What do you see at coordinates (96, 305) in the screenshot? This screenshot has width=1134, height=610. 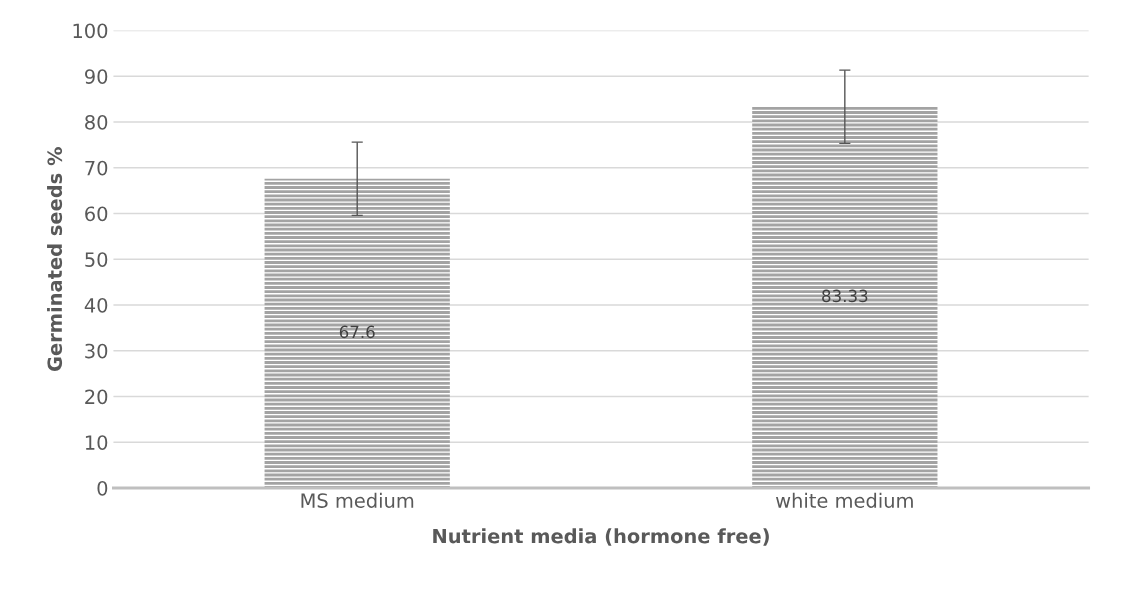 I see `y-tick-label: 40` at bounding box center [96, 305].